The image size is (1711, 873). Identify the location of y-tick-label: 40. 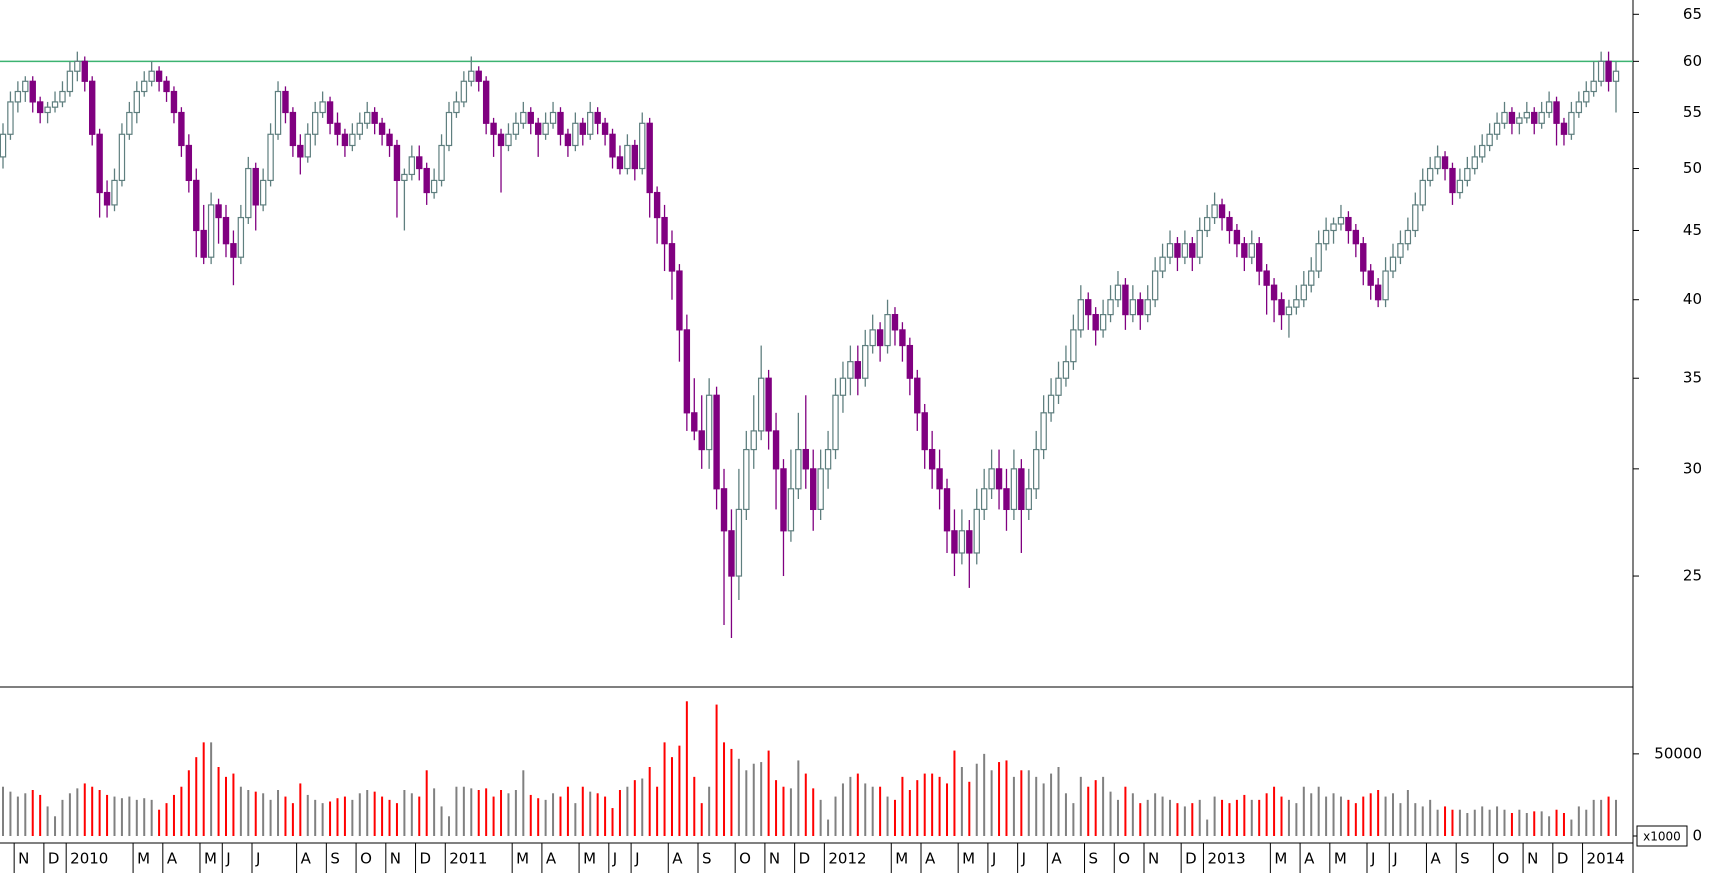
(1692, 299).